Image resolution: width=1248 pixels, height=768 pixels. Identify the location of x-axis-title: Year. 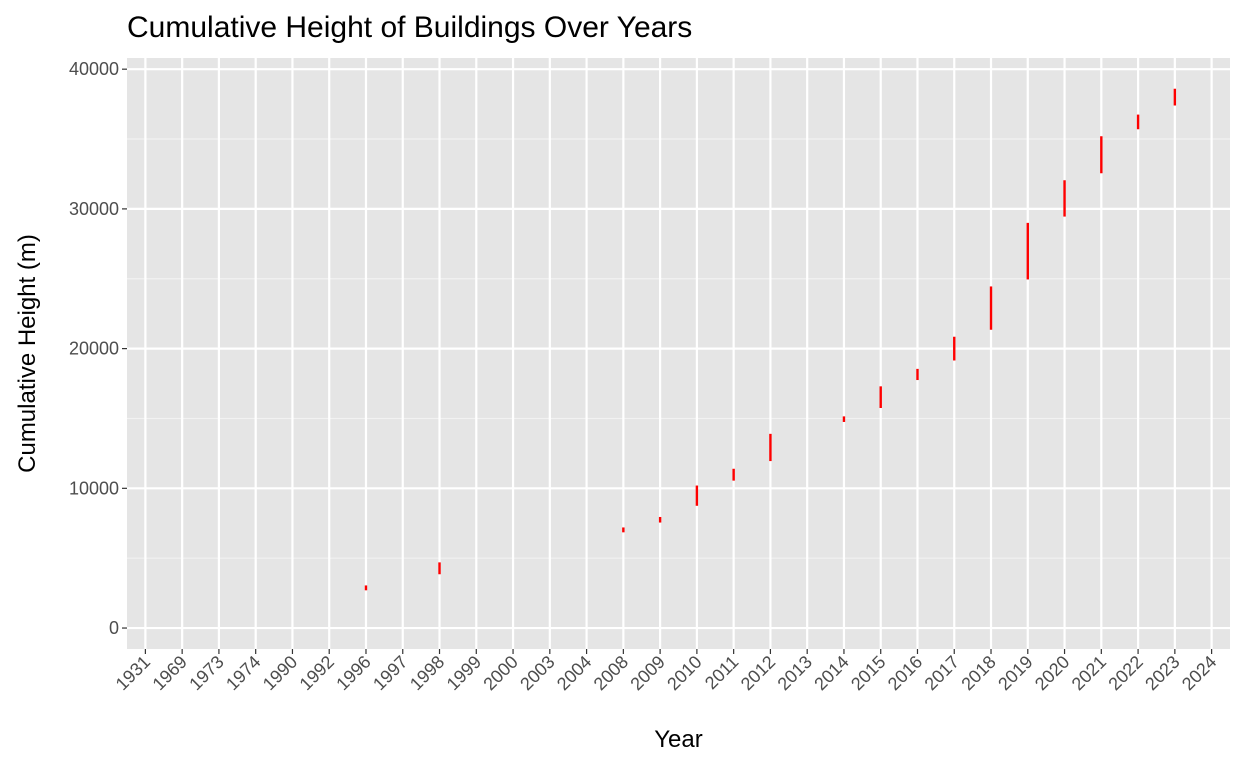
(678, 739).